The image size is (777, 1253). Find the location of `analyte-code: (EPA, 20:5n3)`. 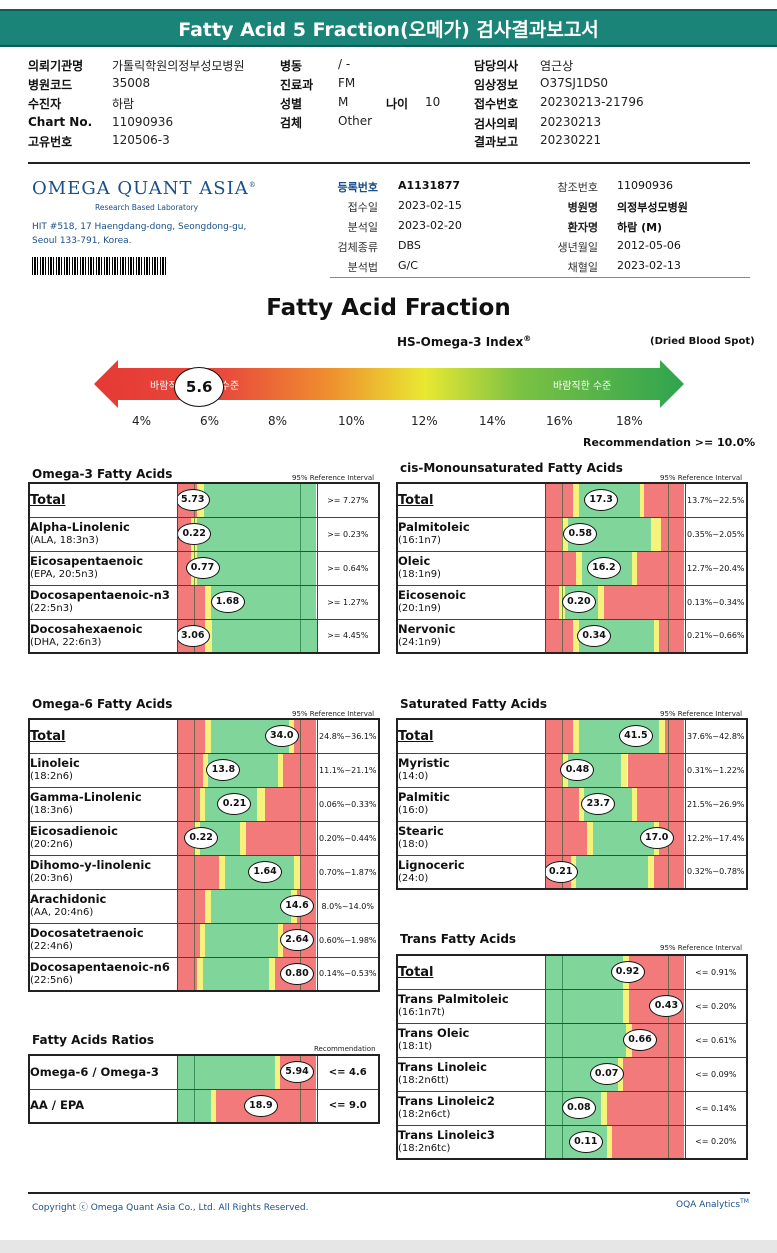

analyte-code: (EPA, 20:5n3) is located at coordinates (64, 574).